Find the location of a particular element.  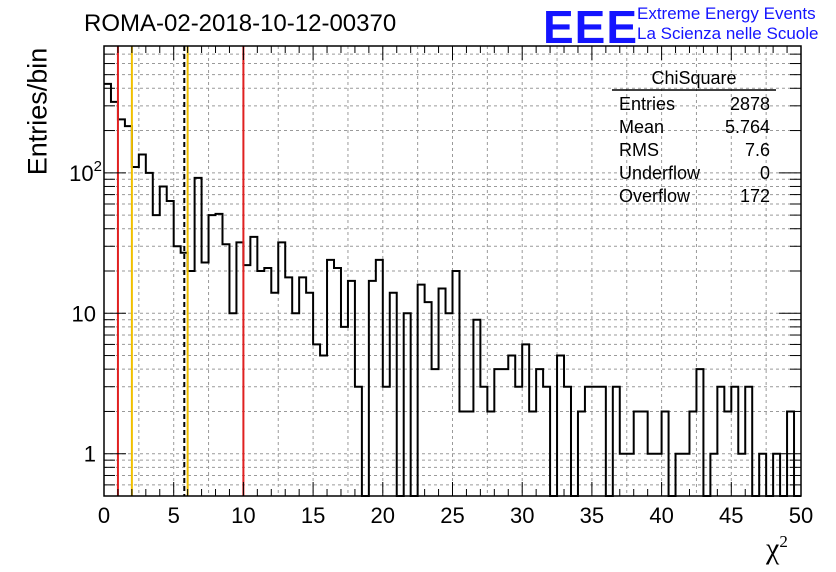

stat-underflow-value: 0 is located at coordinates (764, 173).